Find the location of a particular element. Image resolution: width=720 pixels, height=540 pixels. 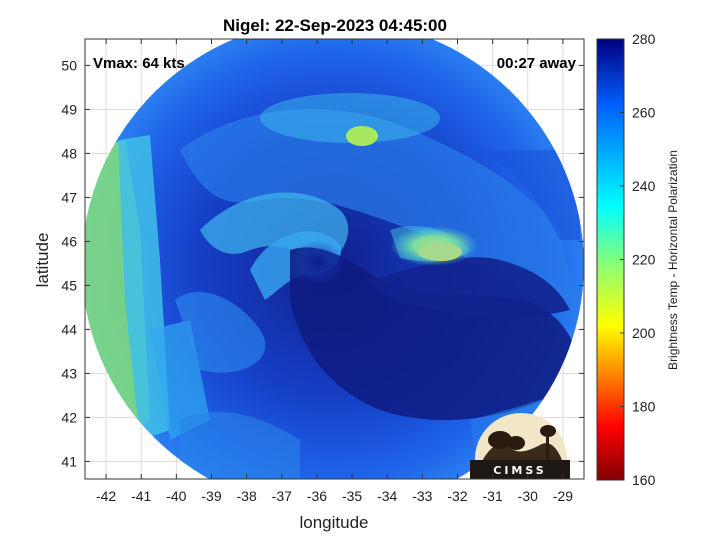

colorbar-tick-label: 220 is located at coordinates (644, 260).